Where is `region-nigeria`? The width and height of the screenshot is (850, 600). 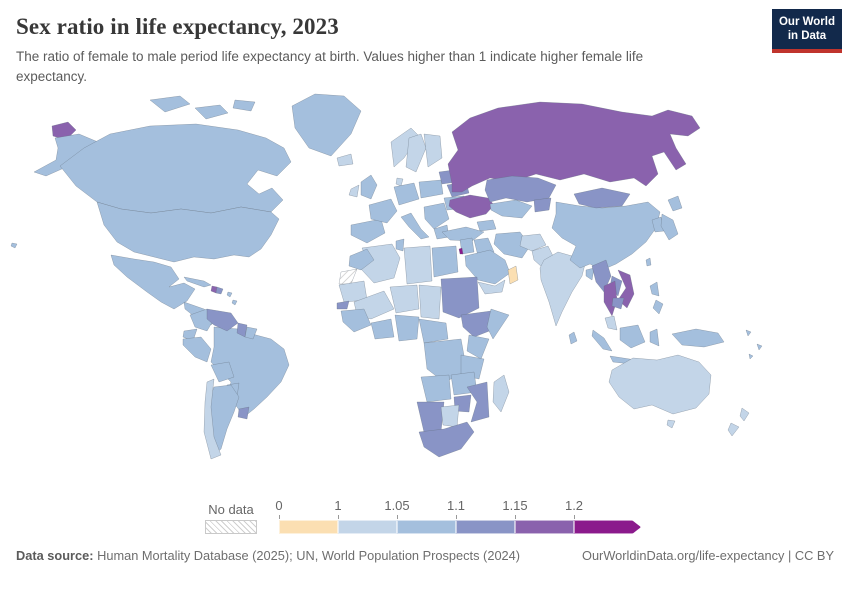
region-nigeria is located at coordinates (407, 328).